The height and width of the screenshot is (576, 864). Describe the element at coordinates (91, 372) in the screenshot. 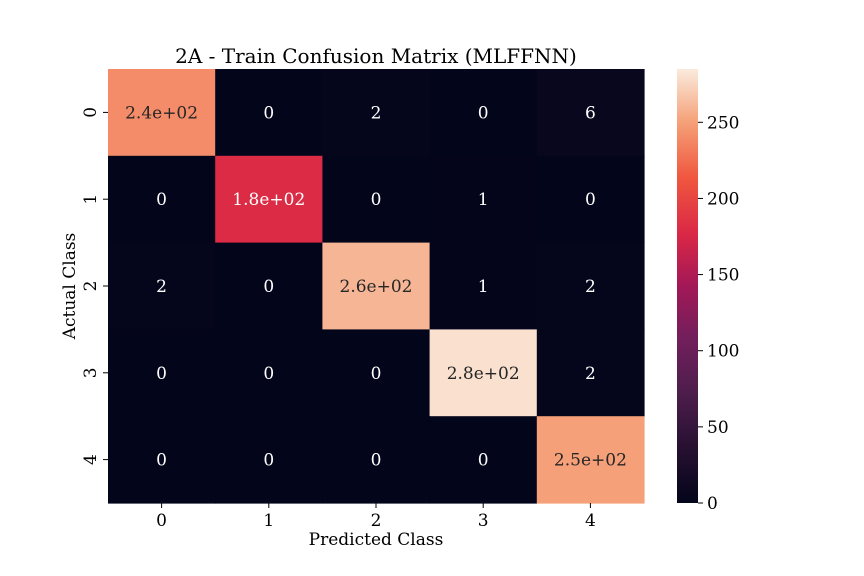

I see `y-tick-label: 3` at that location.